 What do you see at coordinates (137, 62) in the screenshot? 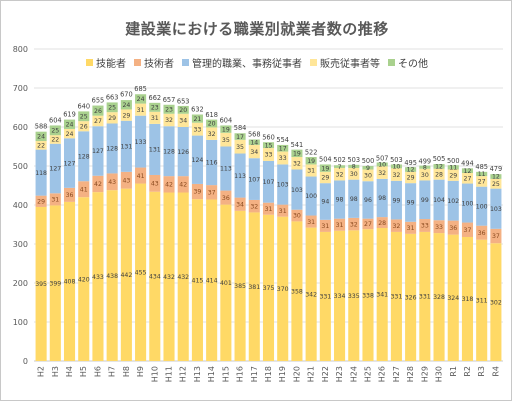
I see `legend-swatch-gijutsusha` at bounding box center [137, 62].